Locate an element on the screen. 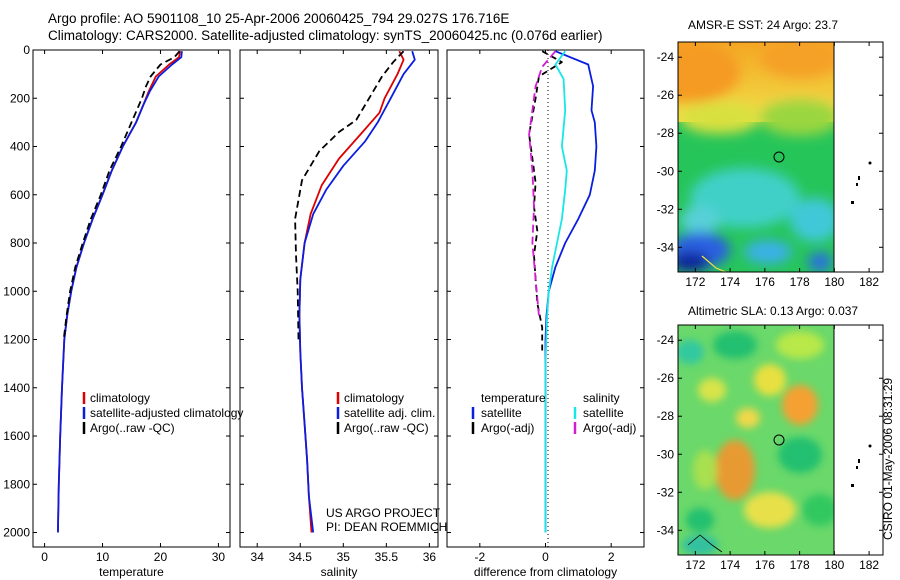 The height and width of the screenshot is (580, 900). depth-tick-label: 0 is located at coordinates (26, 50).